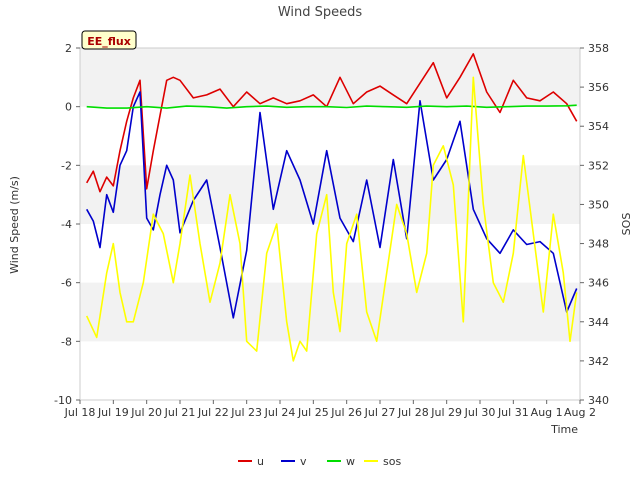  I want to click on y-tick-label: -4, so click(66, 224).